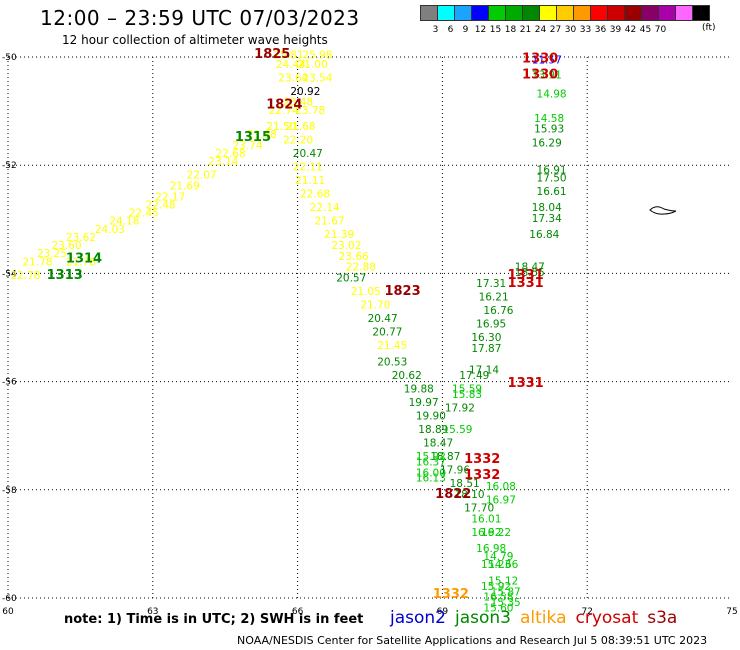  What do you see at coordinates (496, 565) in the screenshot?
I see `wave-height-label: 15.23` at bounding box center [496, 565].